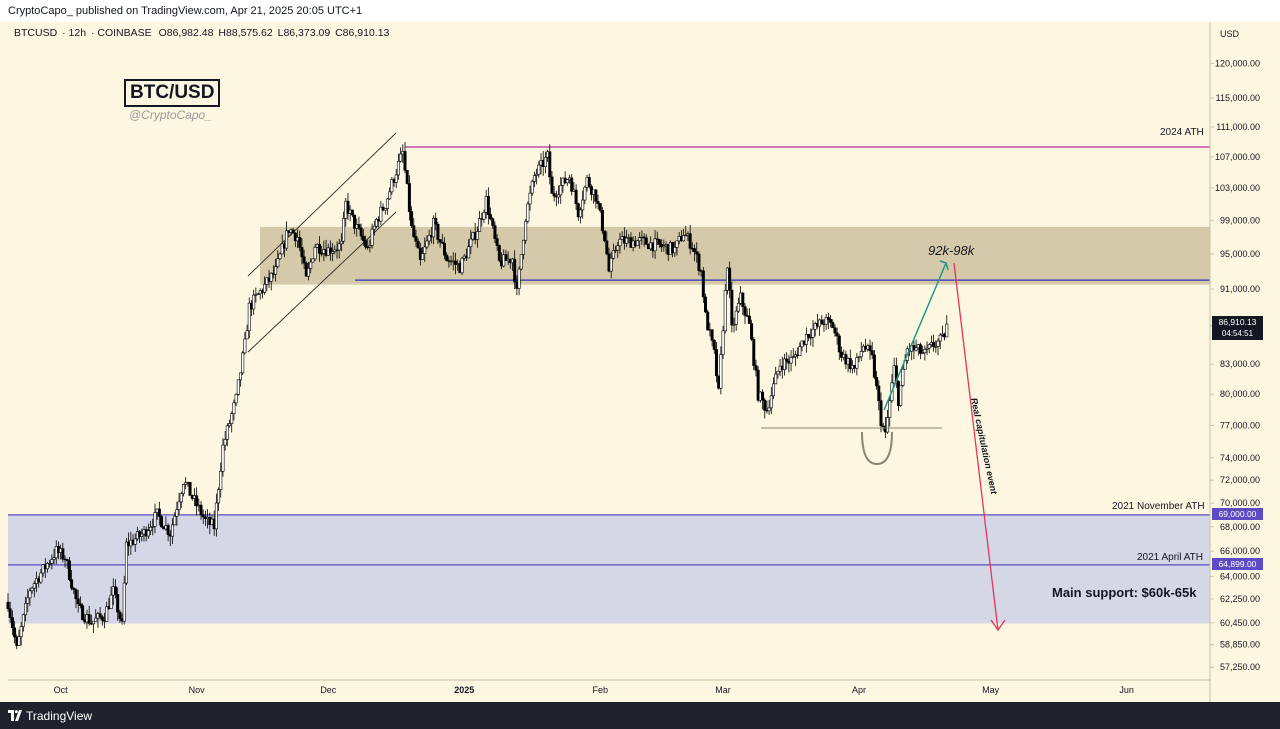 Image resolution: width=1280 pixels, height=729 pixels. I want to click on ohlc-open: O86,982.48, so click(186, 33).